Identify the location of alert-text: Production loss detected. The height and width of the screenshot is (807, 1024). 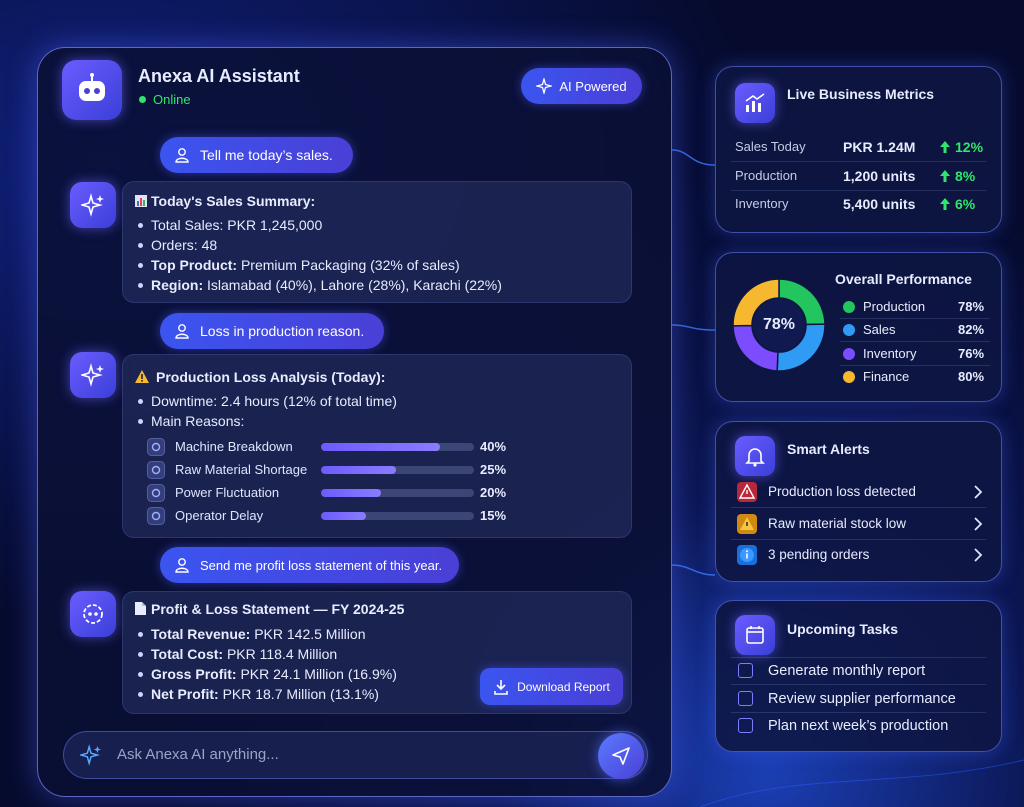
(842, 491).